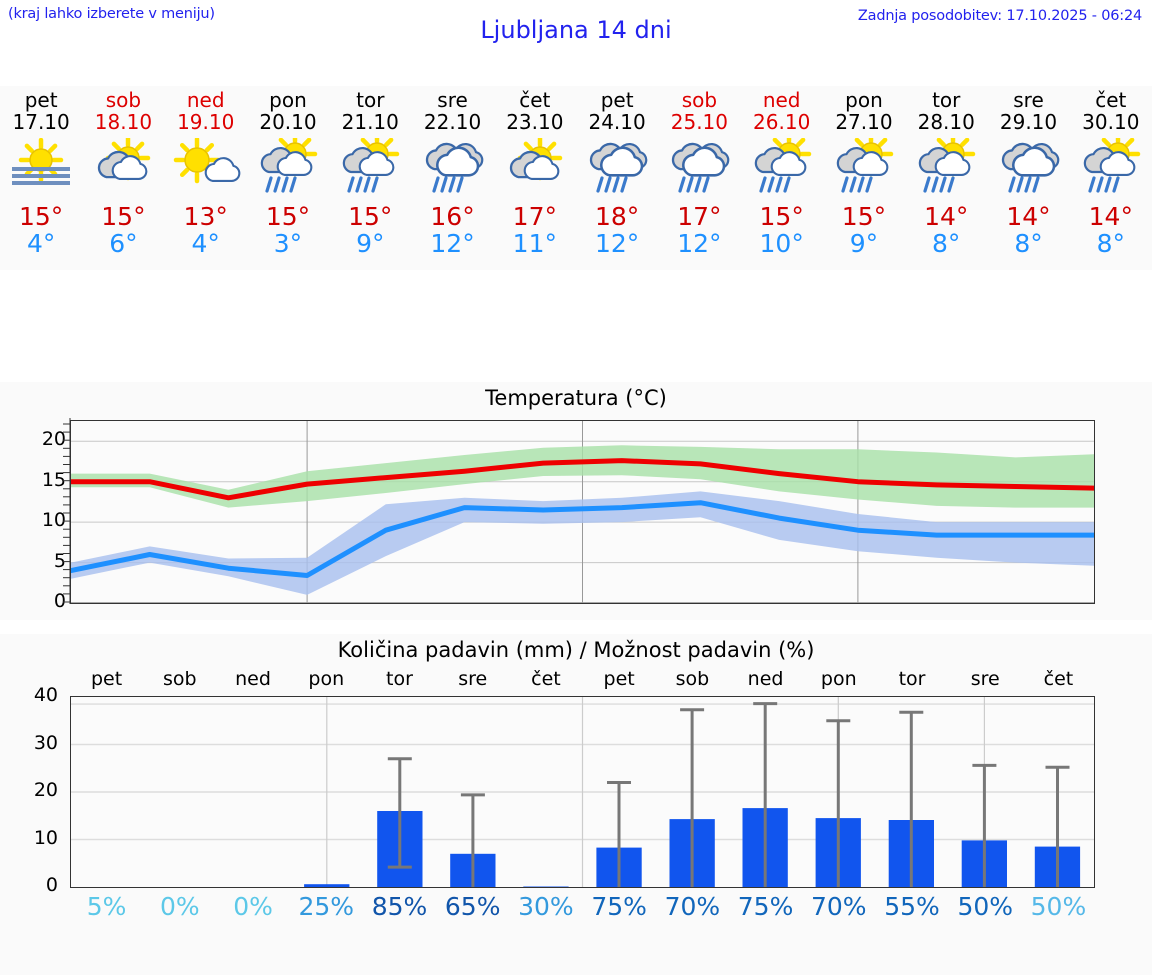 This screenshot has width=1152, height=975. What do you see at coordinates (946, 122) in the screenshot?
I see `day-date: 28.10` at bounding box center [946, 122].